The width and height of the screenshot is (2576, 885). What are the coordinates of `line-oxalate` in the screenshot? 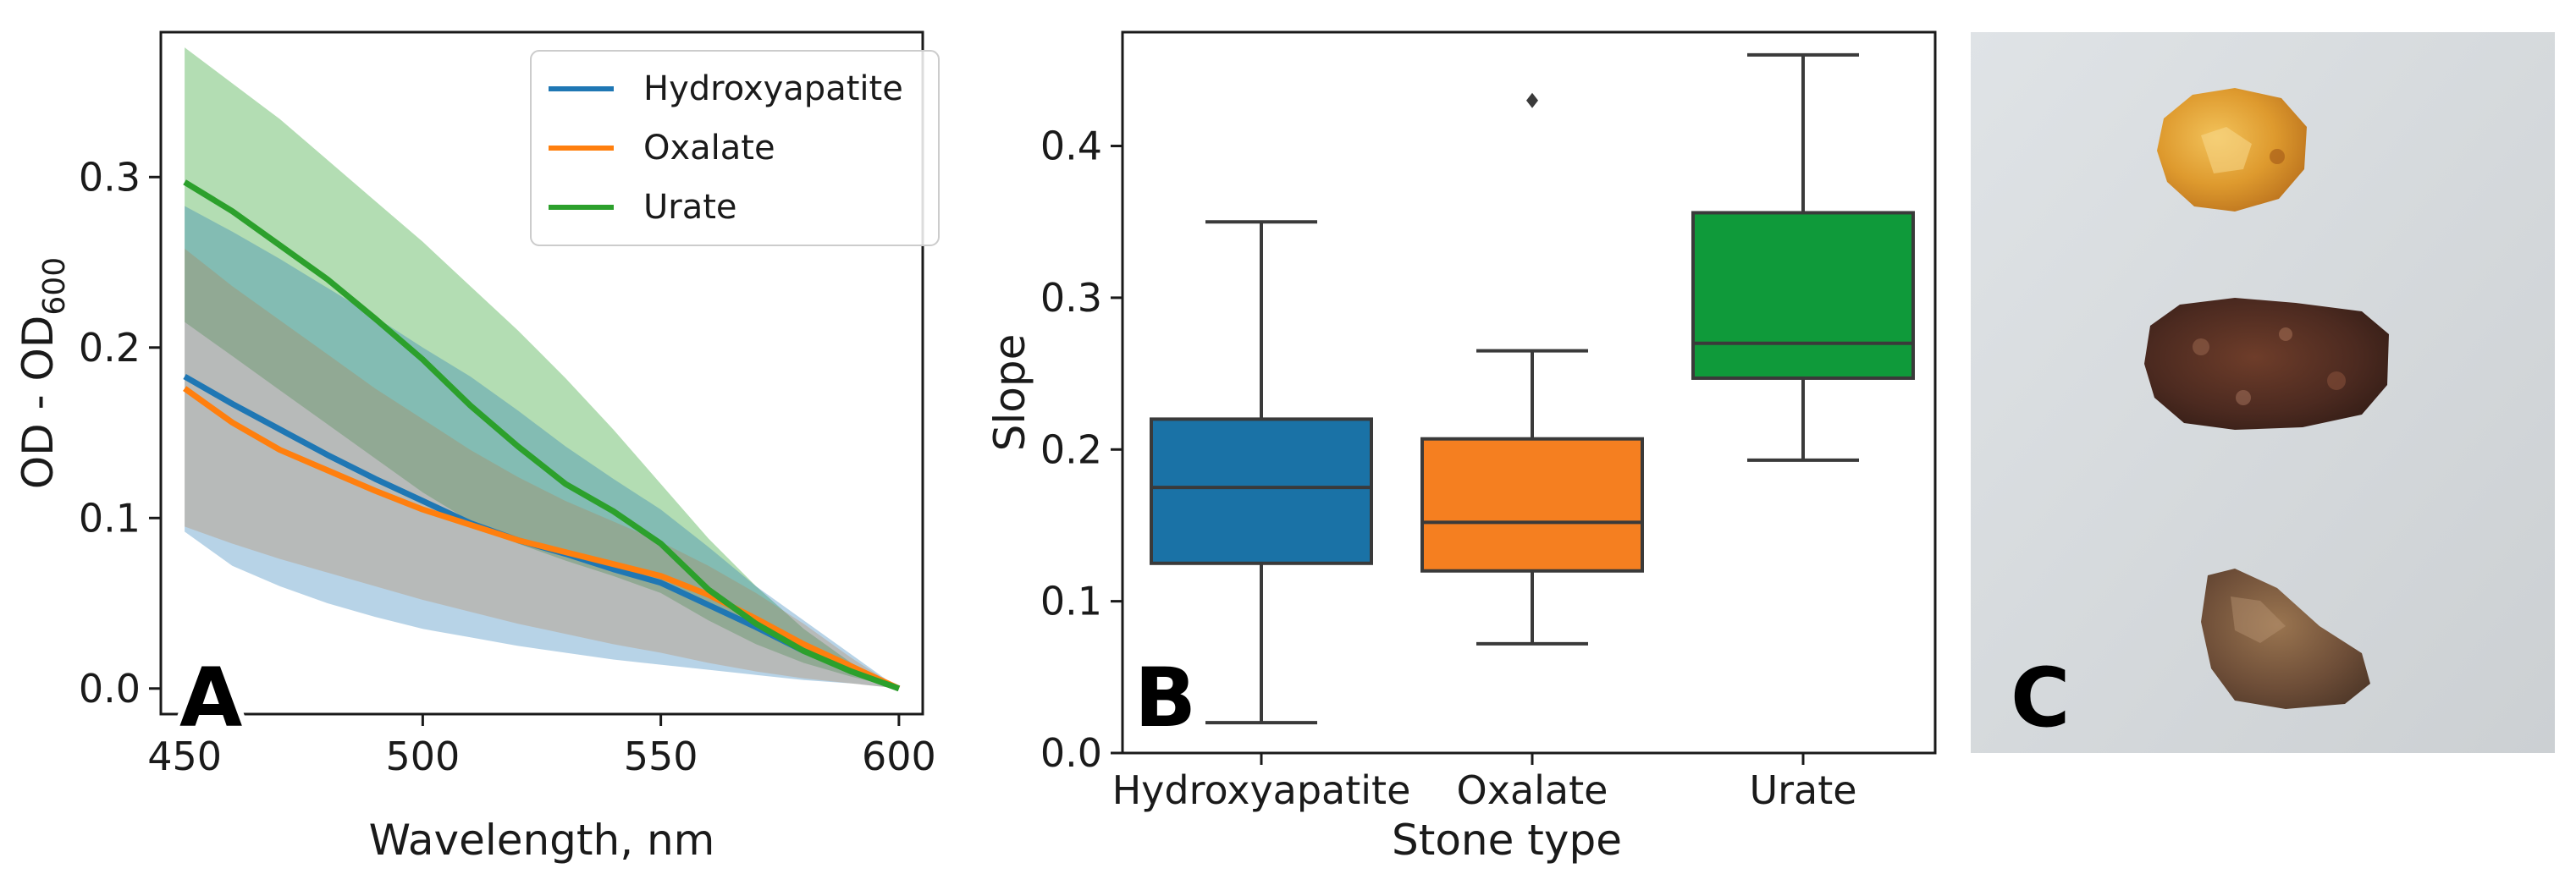 It's located at (542, 538).